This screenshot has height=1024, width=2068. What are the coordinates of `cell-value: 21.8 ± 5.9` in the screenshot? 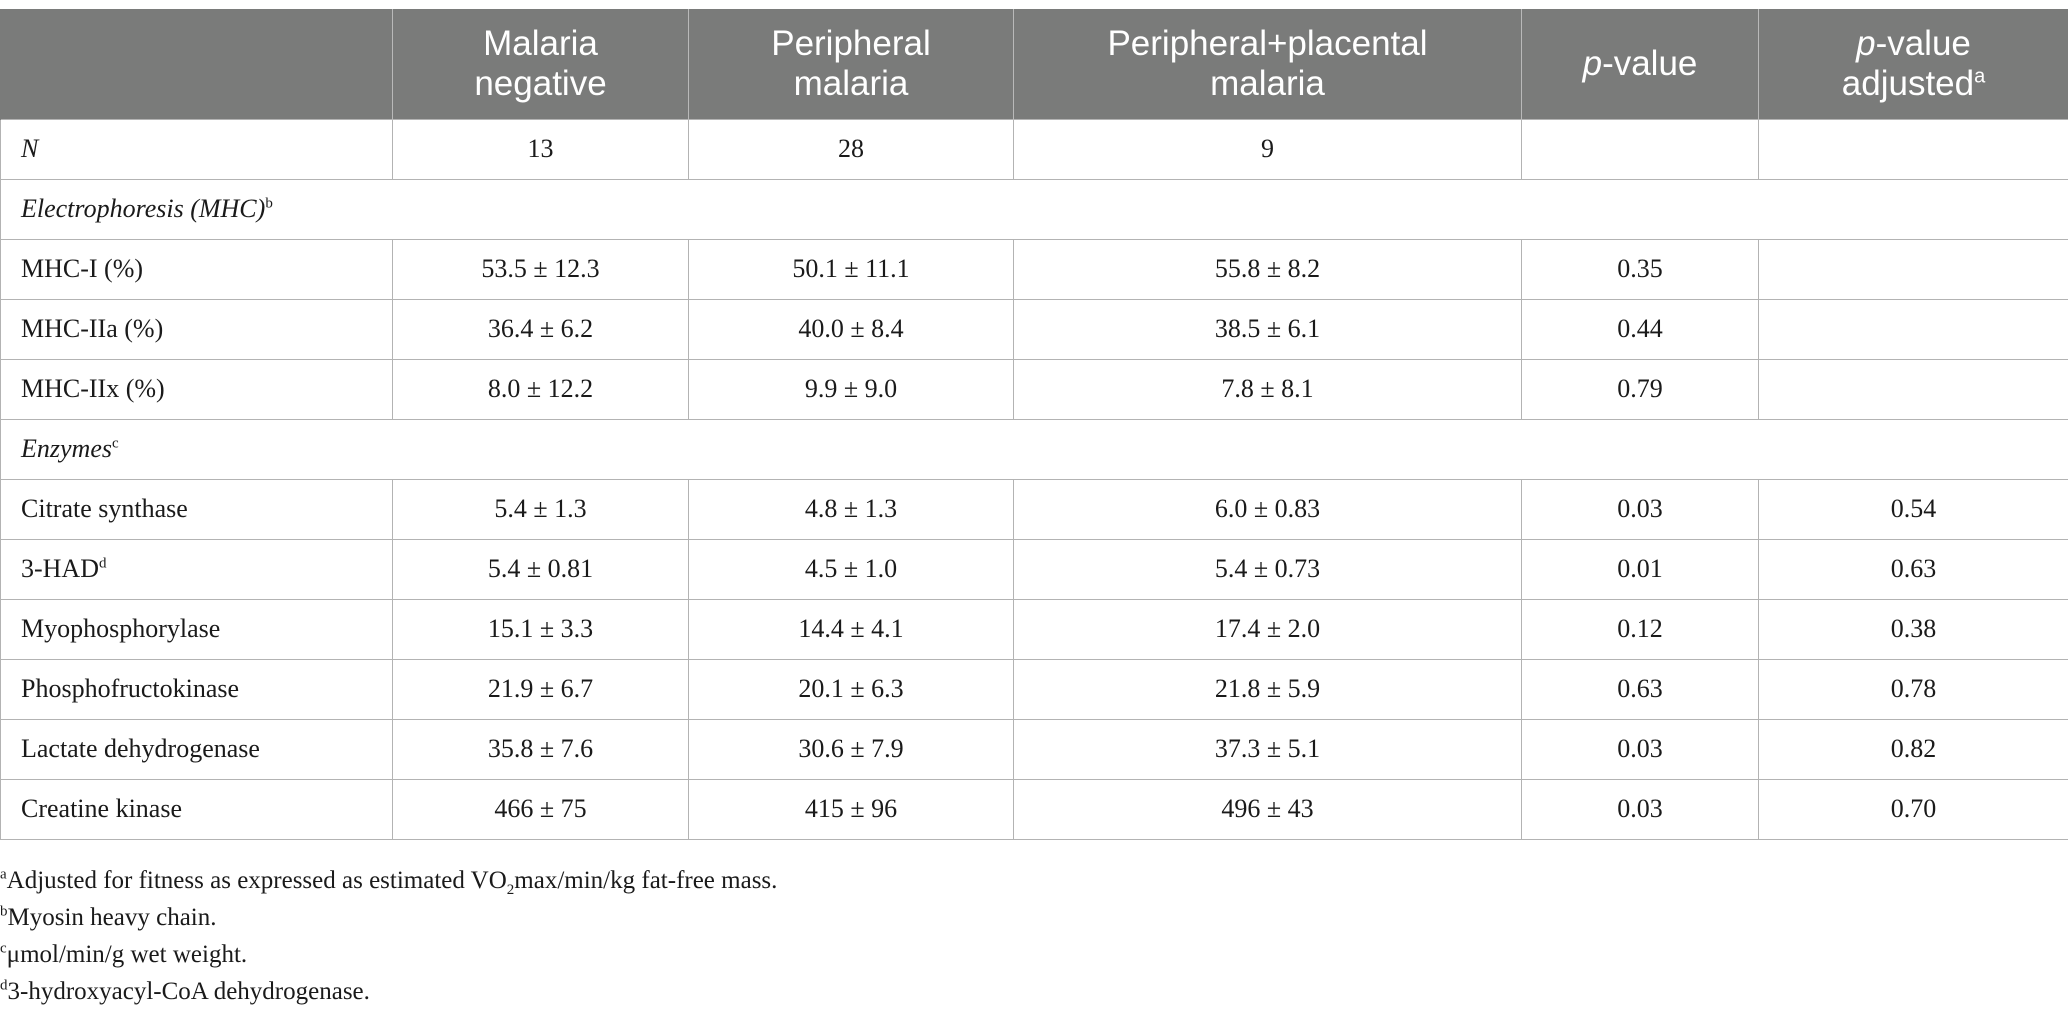 It's located at (1267, 689).